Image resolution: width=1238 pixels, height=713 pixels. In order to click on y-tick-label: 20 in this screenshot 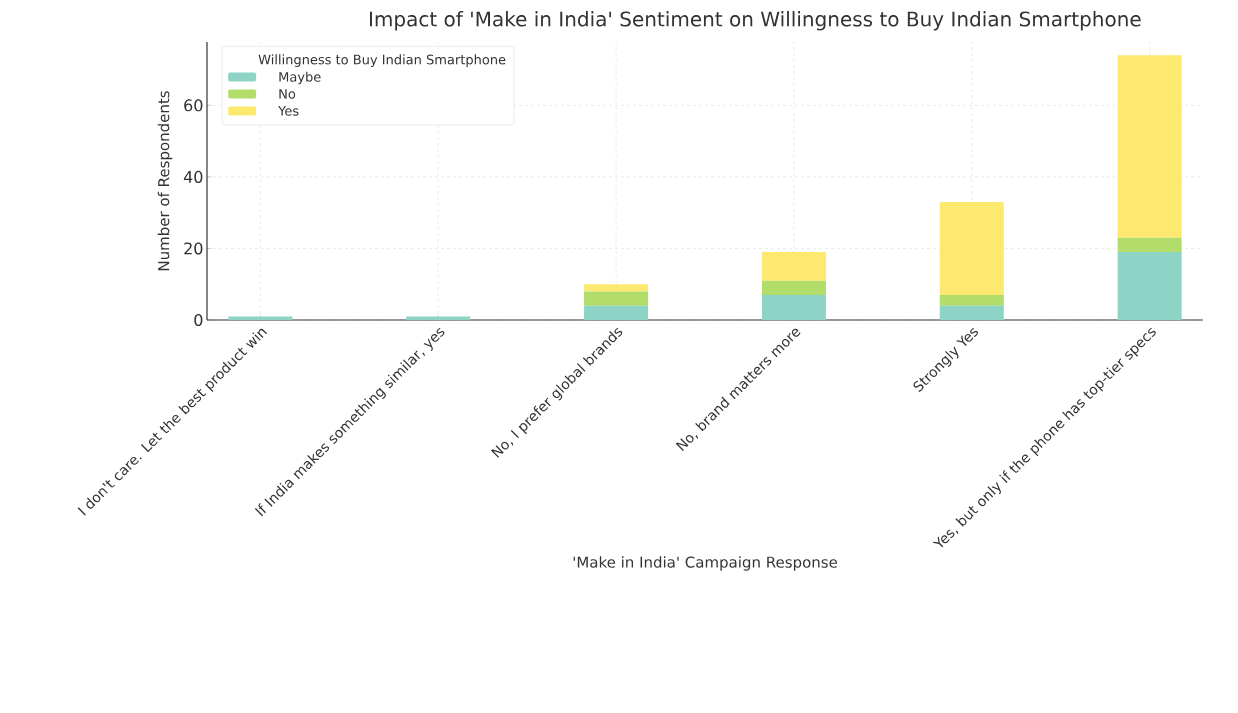, I will do `click(193, 248)`.